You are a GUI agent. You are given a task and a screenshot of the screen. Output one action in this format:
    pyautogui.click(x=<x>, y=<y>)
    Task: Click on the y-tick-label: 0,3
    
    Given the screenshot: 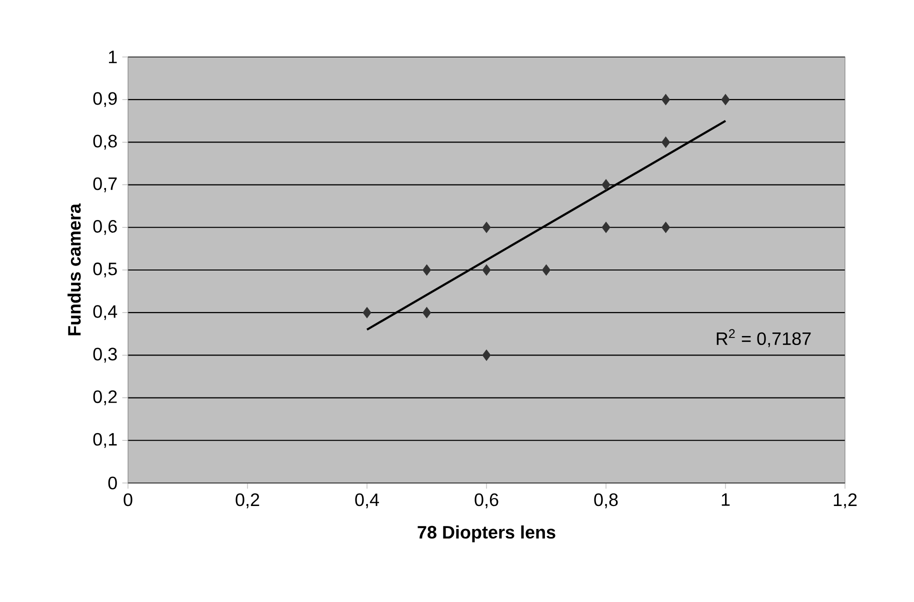 What is the action you would take?
    pyautogui.click(x=105, y=355)
    